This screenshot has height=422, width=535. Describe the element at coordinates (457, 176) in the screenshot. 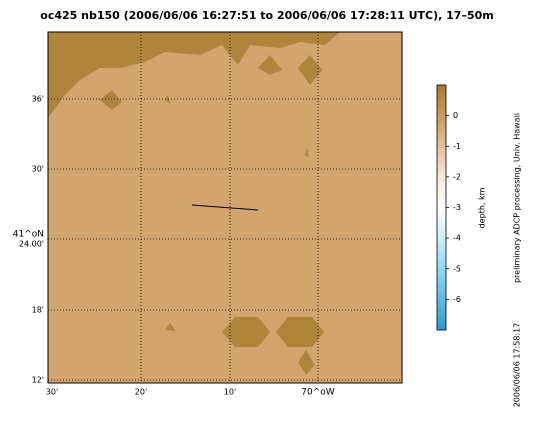

I see `colorbar-tick-label: -2` at that location.